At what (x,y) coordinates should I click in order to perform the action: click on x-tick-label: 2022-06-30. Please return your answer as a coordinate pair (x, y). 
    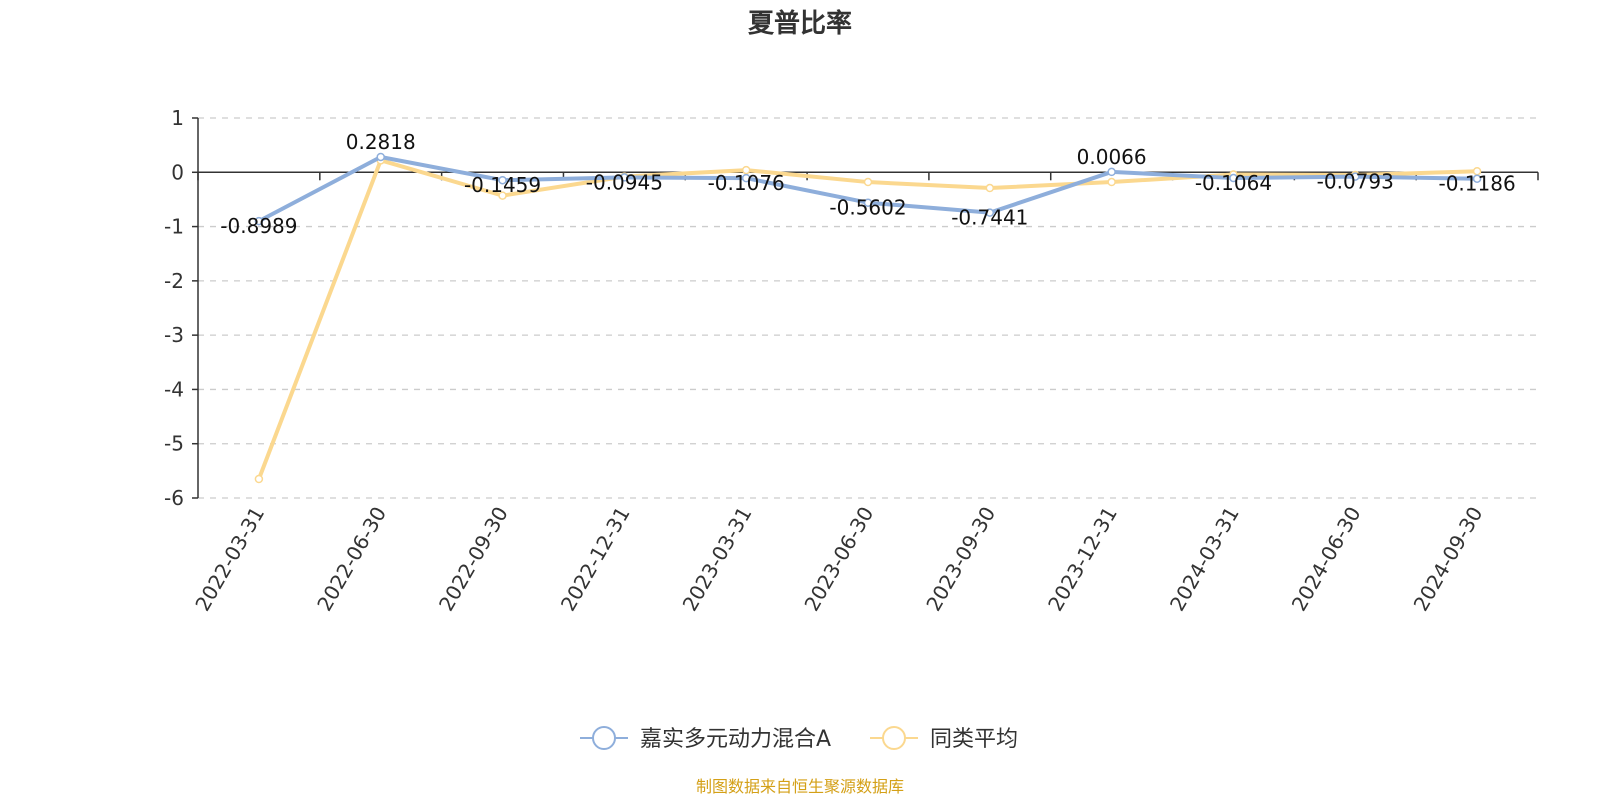
    Looking at the image, I should click on (351, 559).